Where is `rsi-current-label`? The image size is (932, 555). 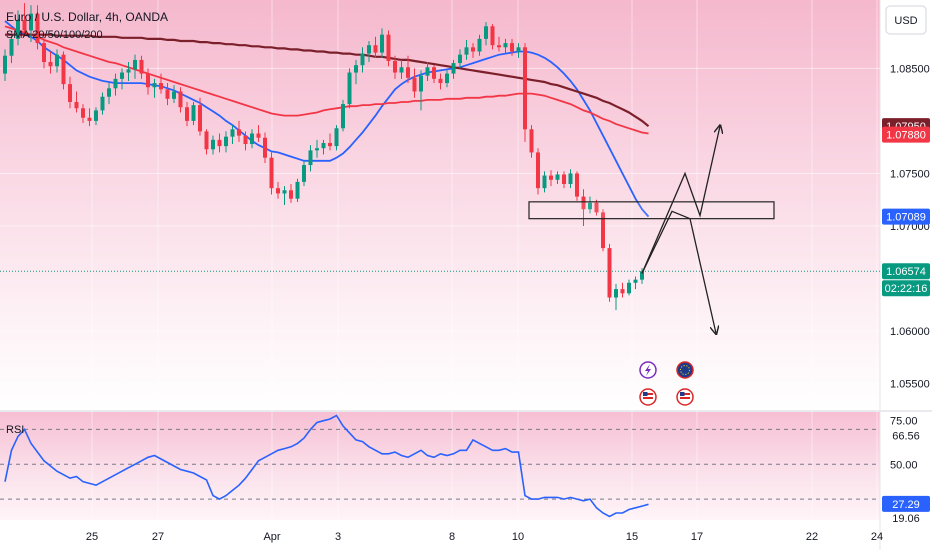
rsi-current-label is located at coordinates (906, 503).